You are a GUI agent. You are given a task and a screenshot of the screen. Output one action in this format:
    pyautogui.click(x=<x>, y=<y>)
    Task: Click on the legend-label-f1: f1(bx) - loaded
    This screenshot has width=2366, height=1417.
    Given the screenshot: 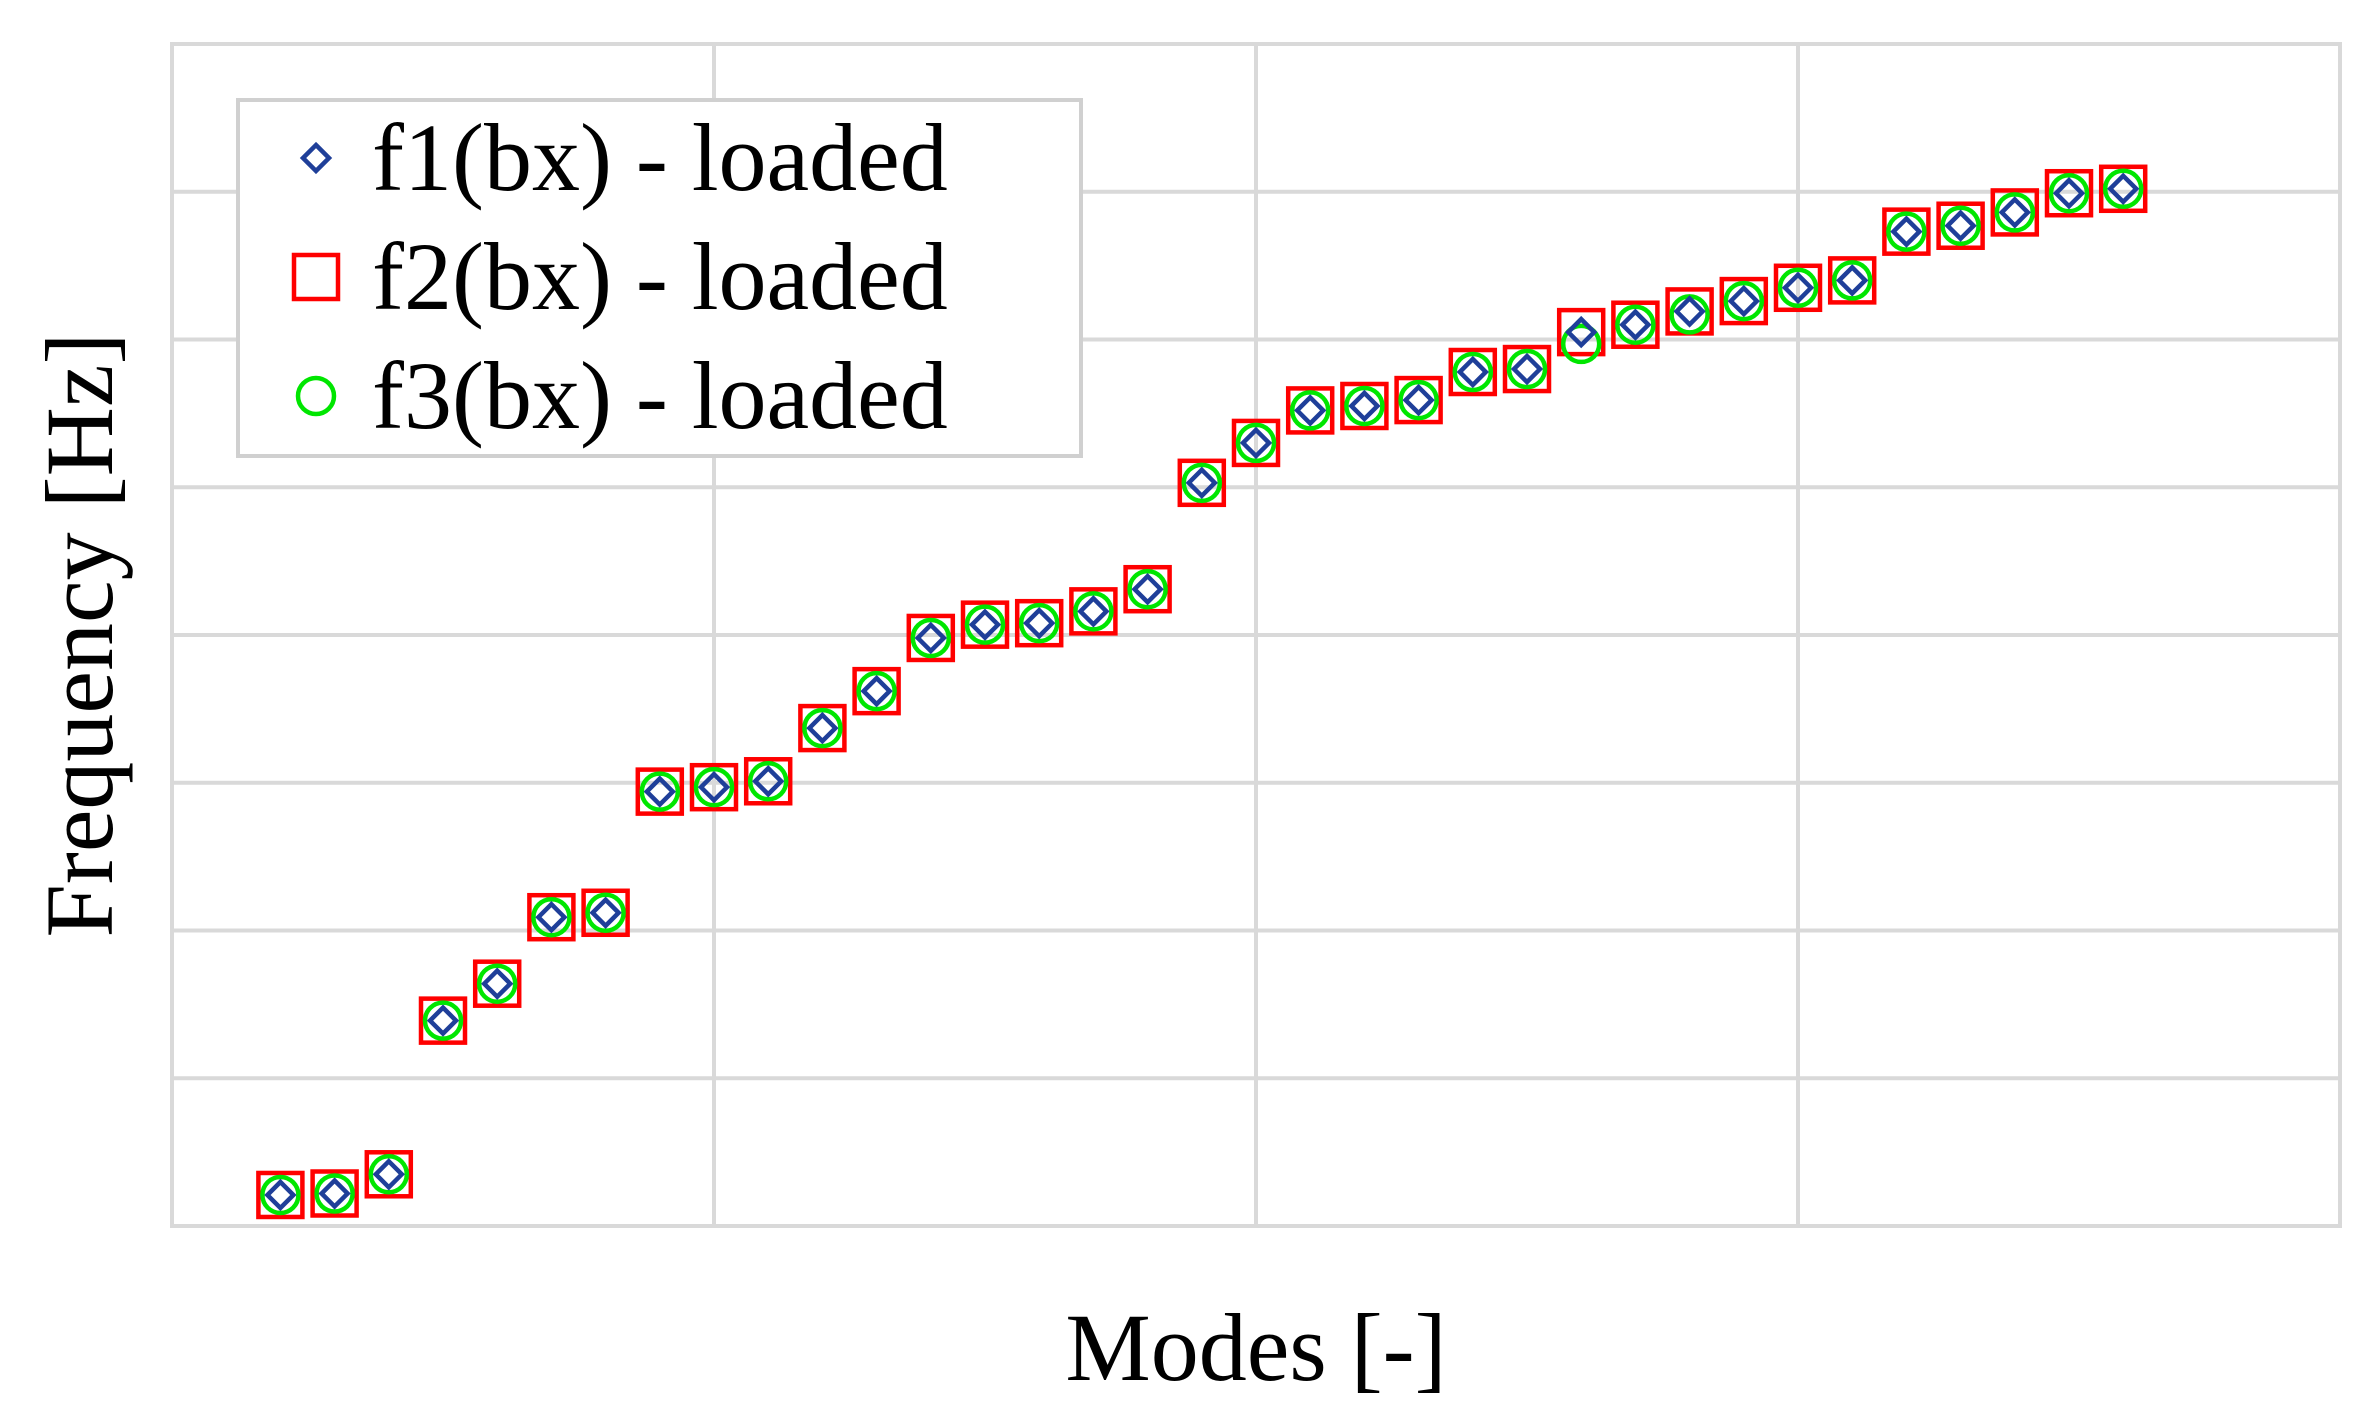 What is the action you would take?
    pyautogui.click(x=660, y=157)
    